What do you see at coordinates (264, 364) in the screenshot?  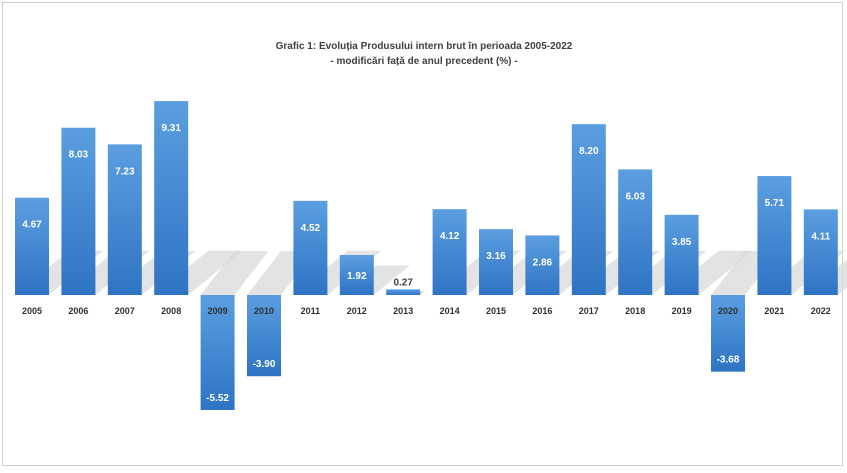 I see `value-label-2010: -3.90` at bounding box center [264, 364].